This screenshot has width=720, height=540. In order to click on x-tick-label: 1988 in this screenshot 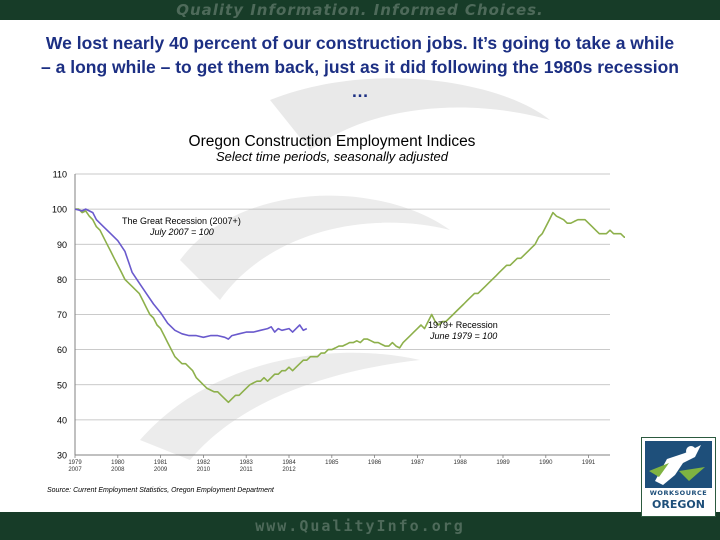, I will do `click(461, 463)`.